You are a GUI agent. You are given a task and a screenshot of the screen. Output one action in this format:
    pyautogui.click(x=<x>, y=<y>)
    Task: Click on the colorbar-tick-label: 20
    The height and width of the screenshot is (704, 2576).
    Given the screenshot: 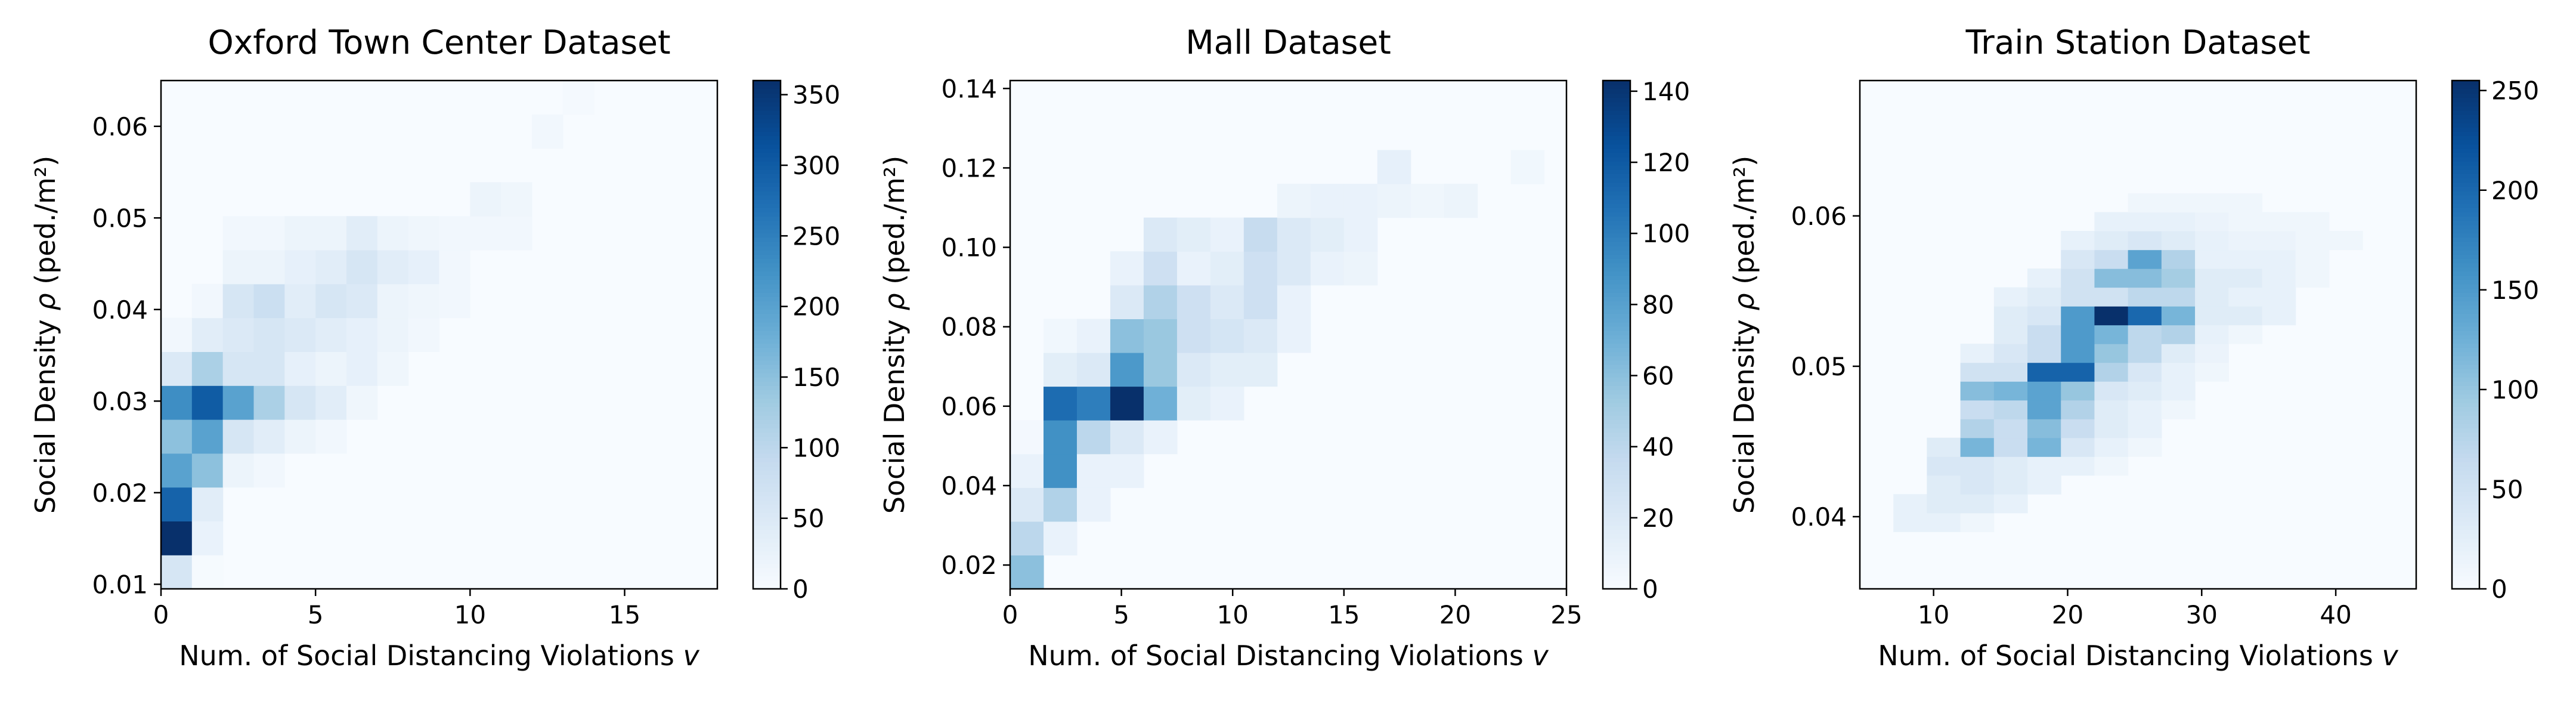 What is the action you would take?
    pyautogui.click(x=1658, y=518)
    